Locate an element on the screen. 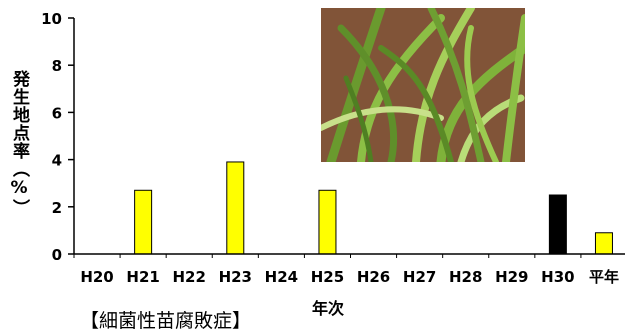  x-tick-label: H28 is located at coordinates (465, 277).